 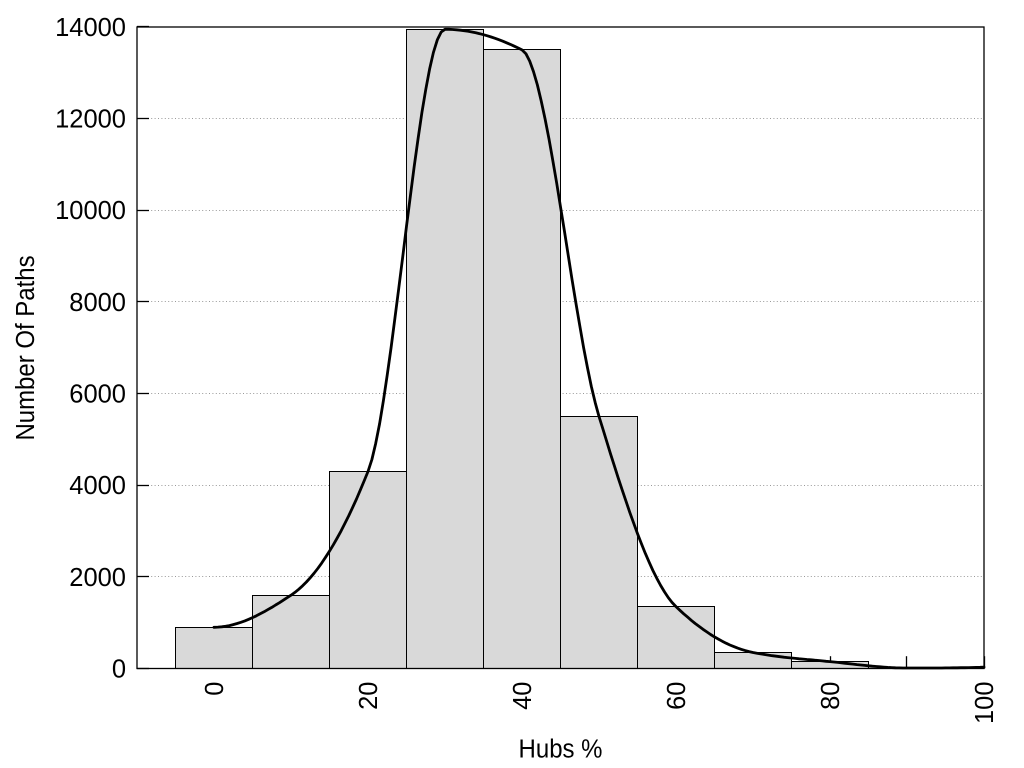 What do you see at coordinates (26, 347) in the screenshot?
I see `svg-text: Number Of Paths` at bounding box center [26, 347].